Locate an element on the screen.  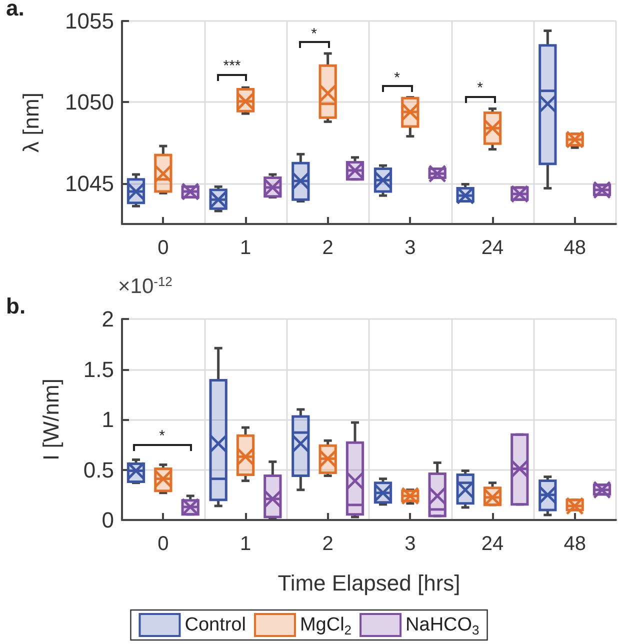
y-tick-label: 1.5 is located at coordinates (98, 369).